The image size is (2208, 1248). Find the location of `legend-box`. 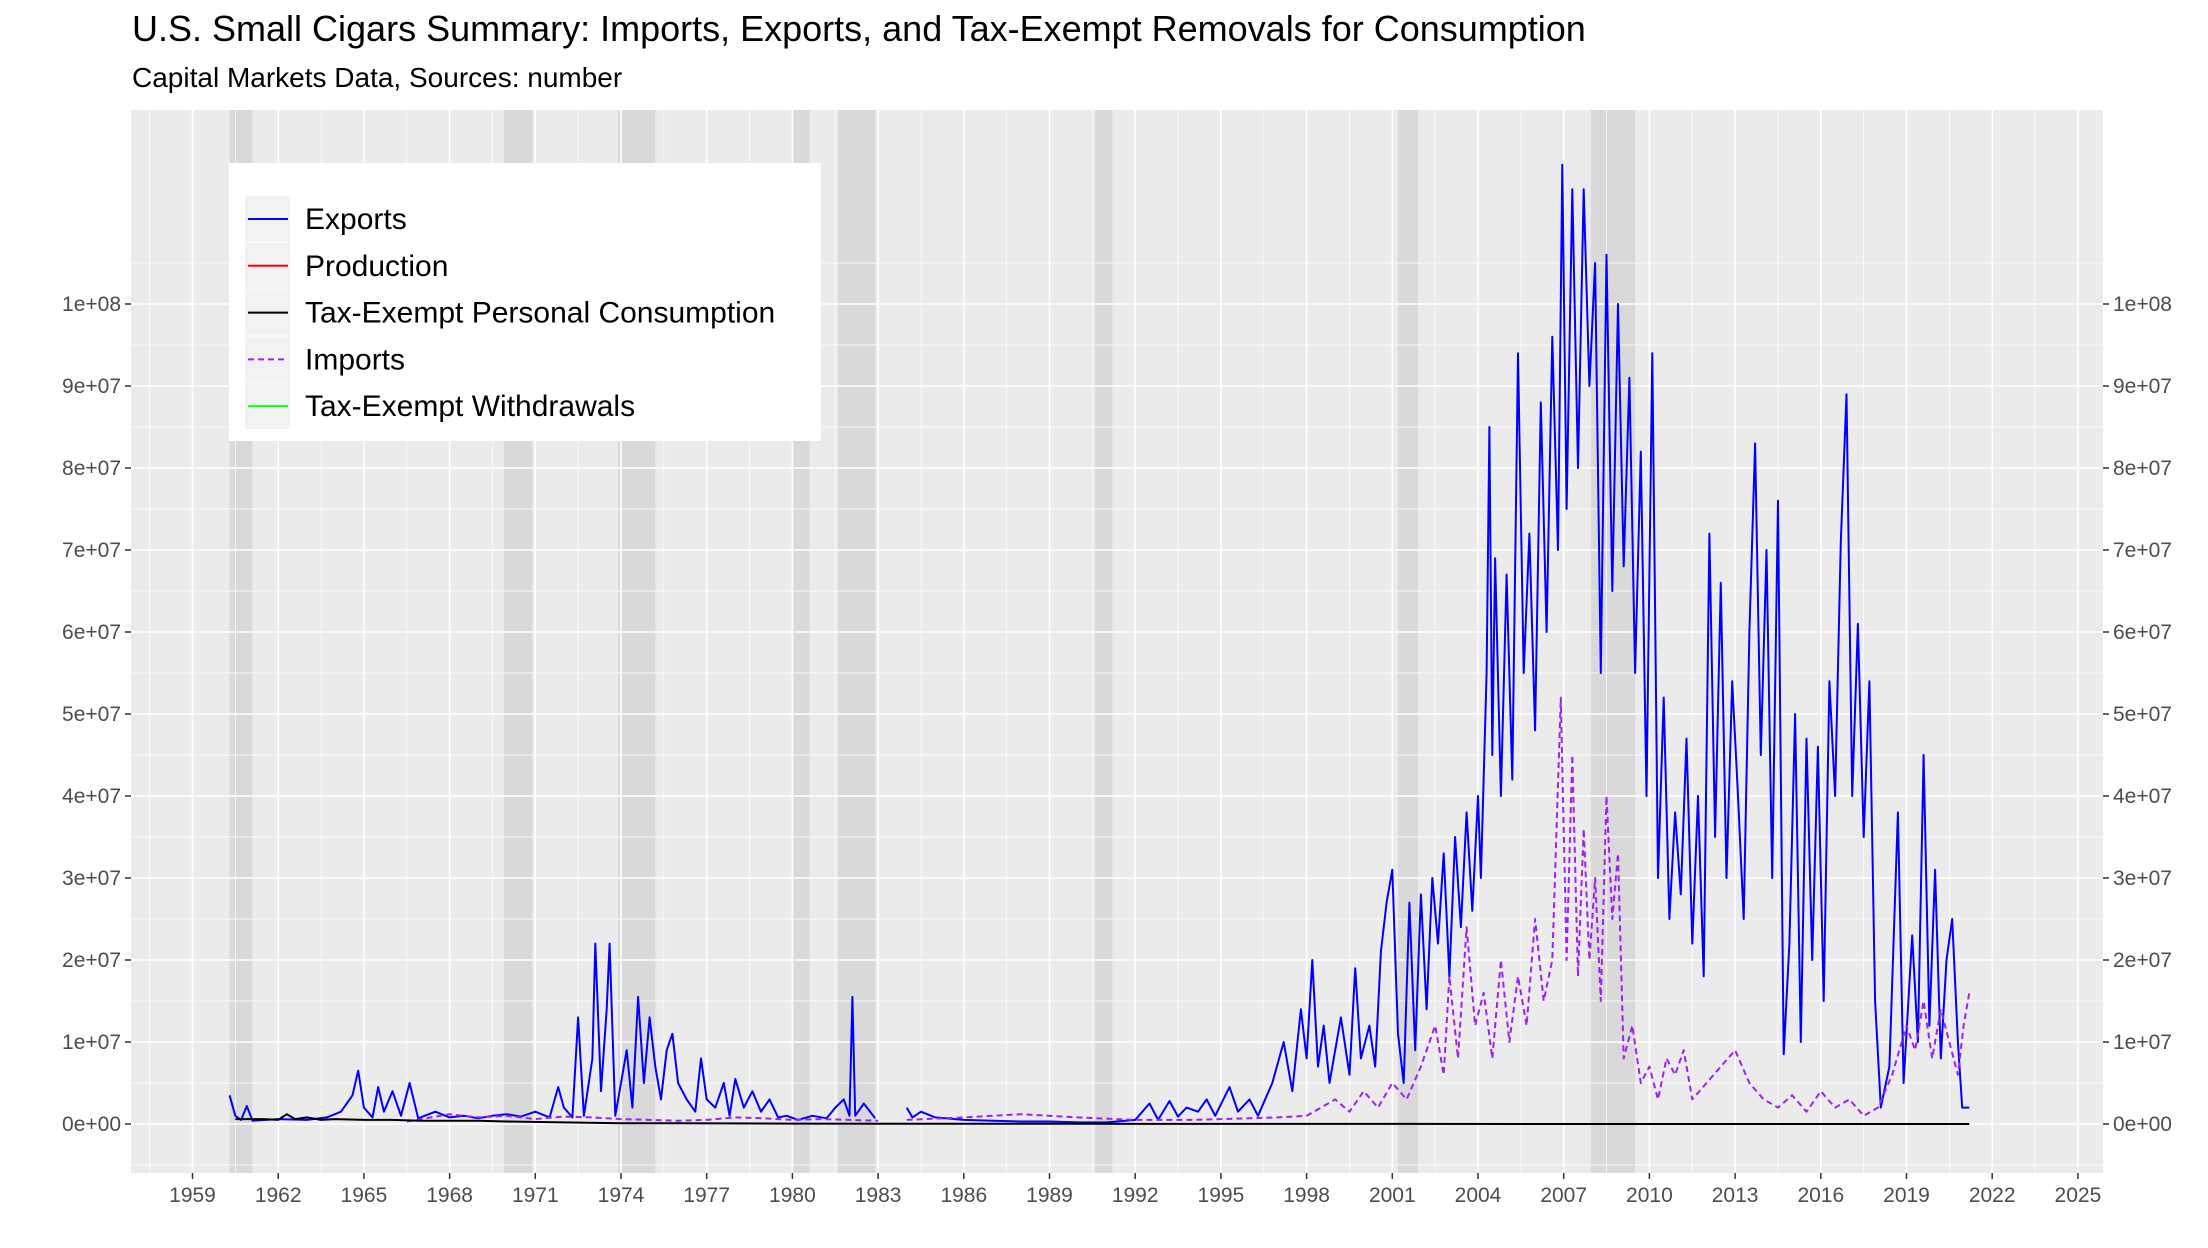

legend-box is located at coordinates (525, 302).